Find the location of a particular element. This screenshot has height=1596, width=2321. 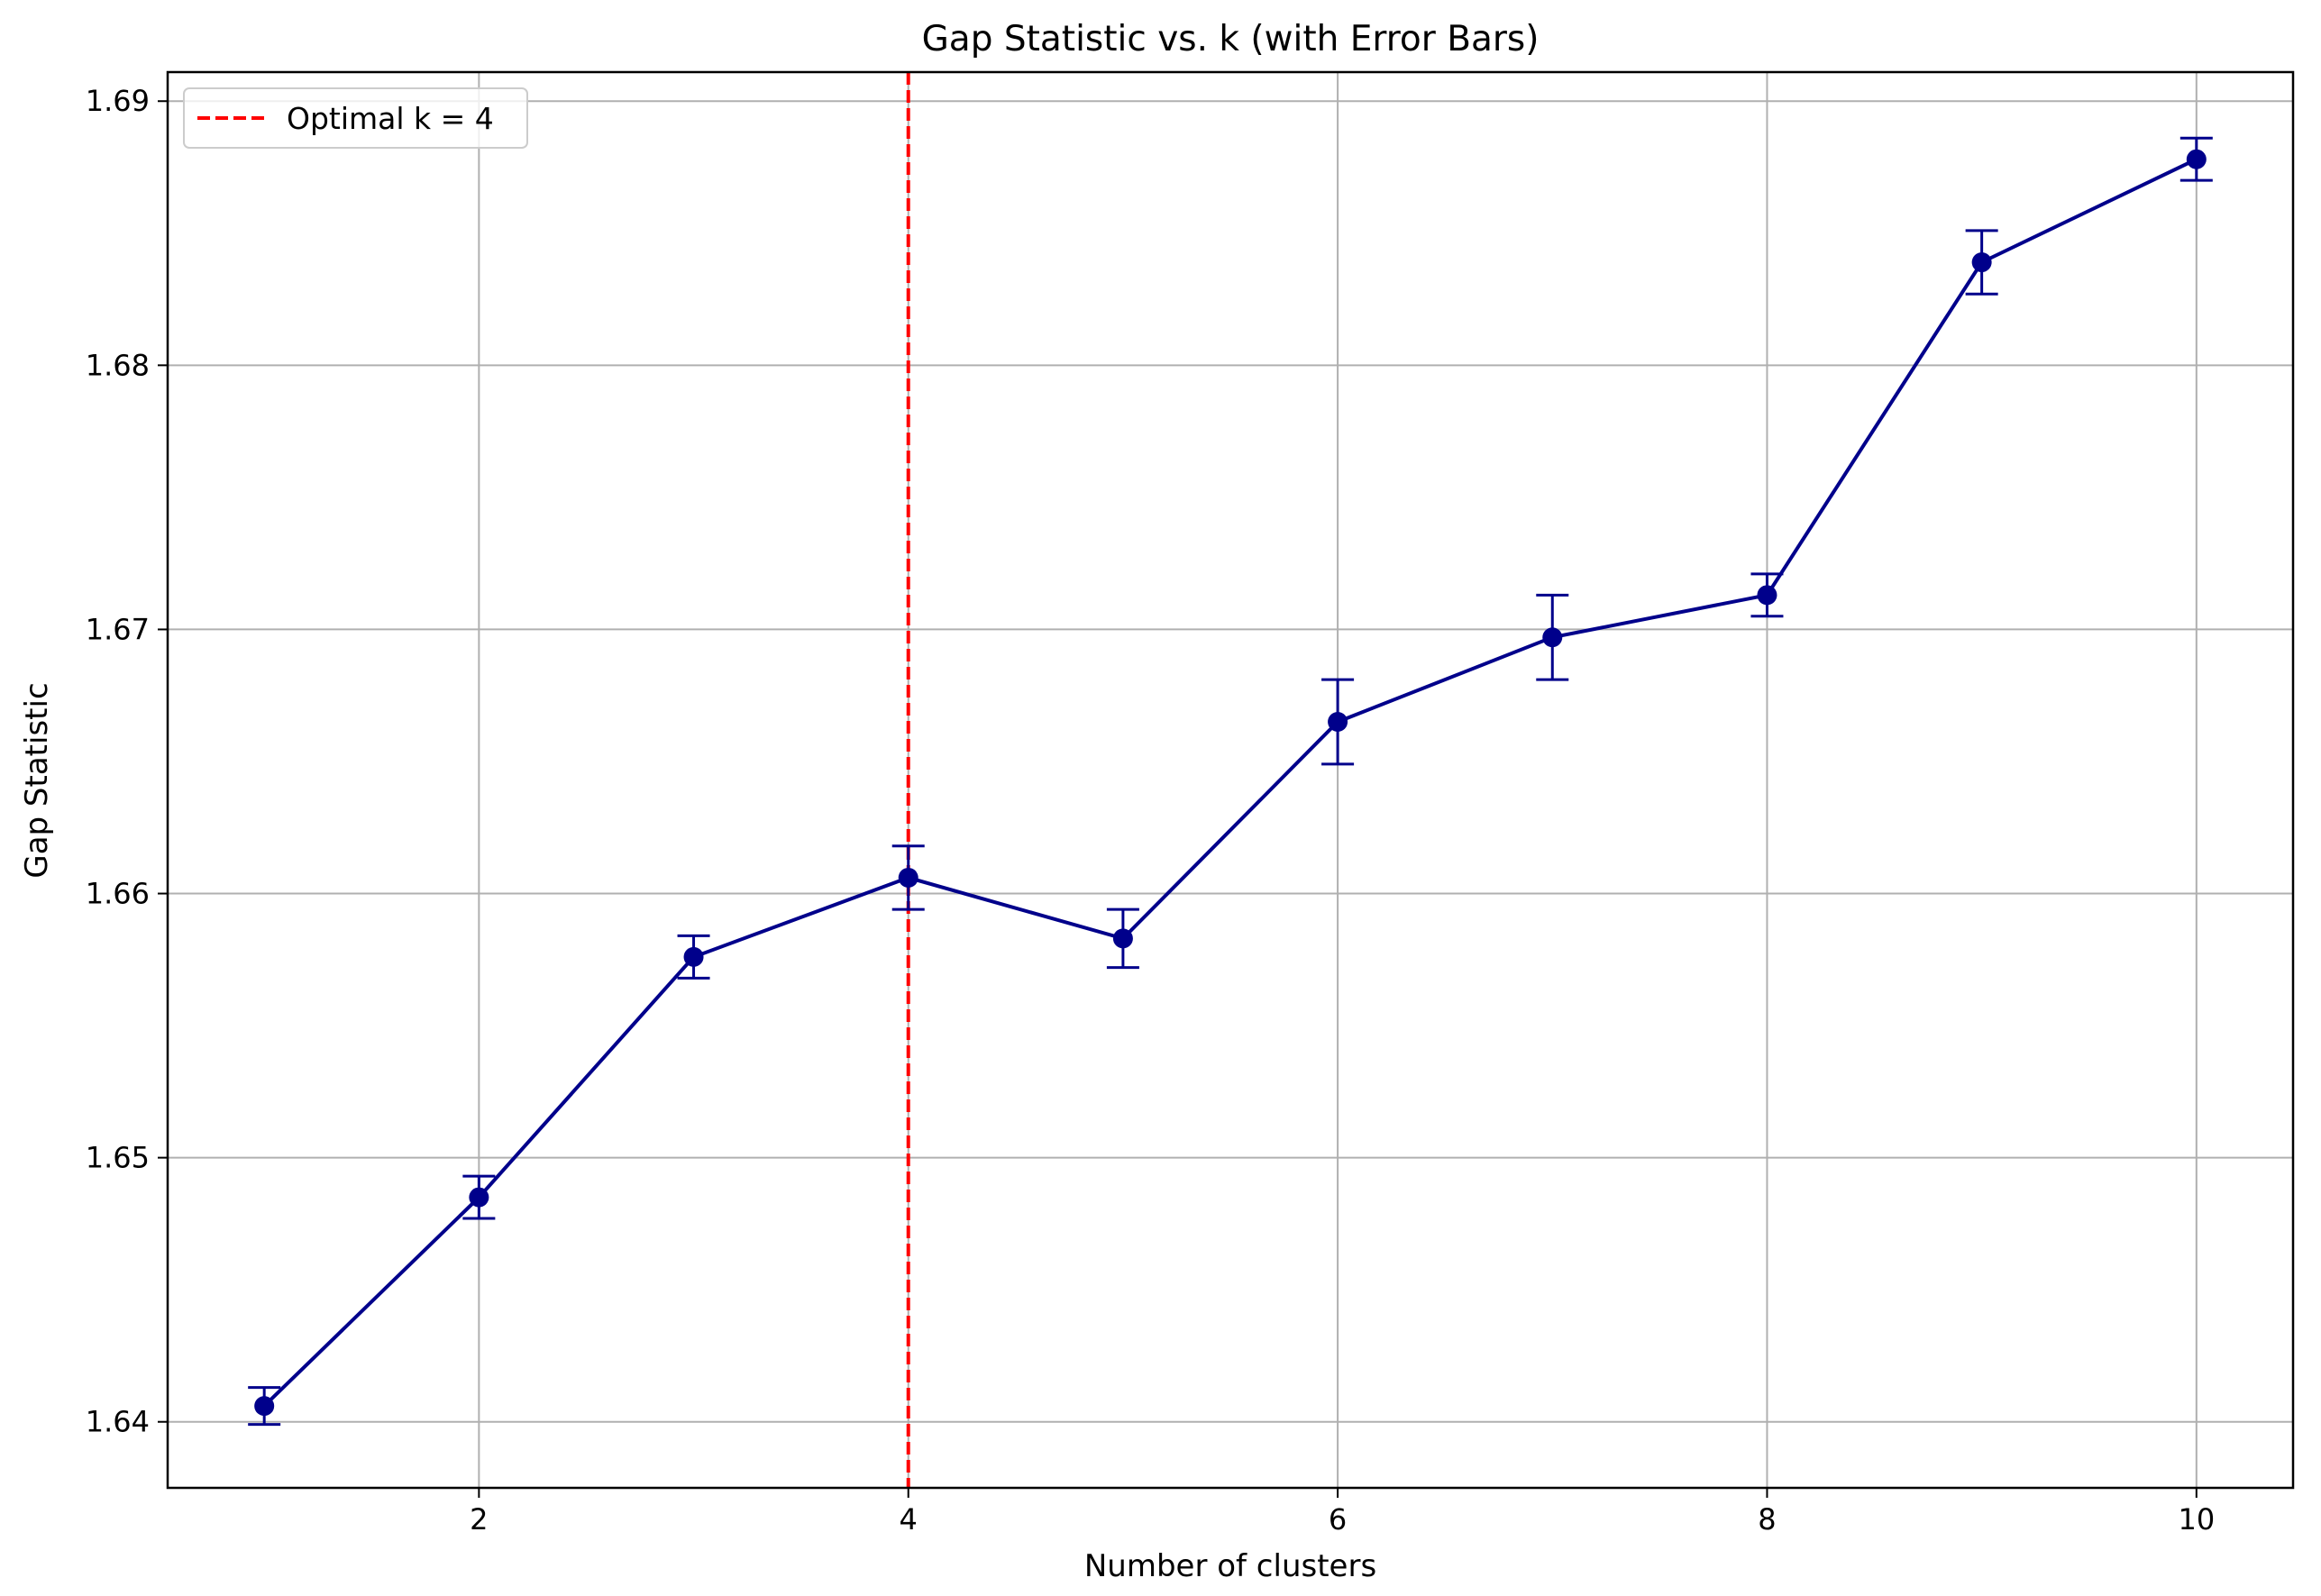

x-tick-label: 10 is located at coordinates (2196, 1519).